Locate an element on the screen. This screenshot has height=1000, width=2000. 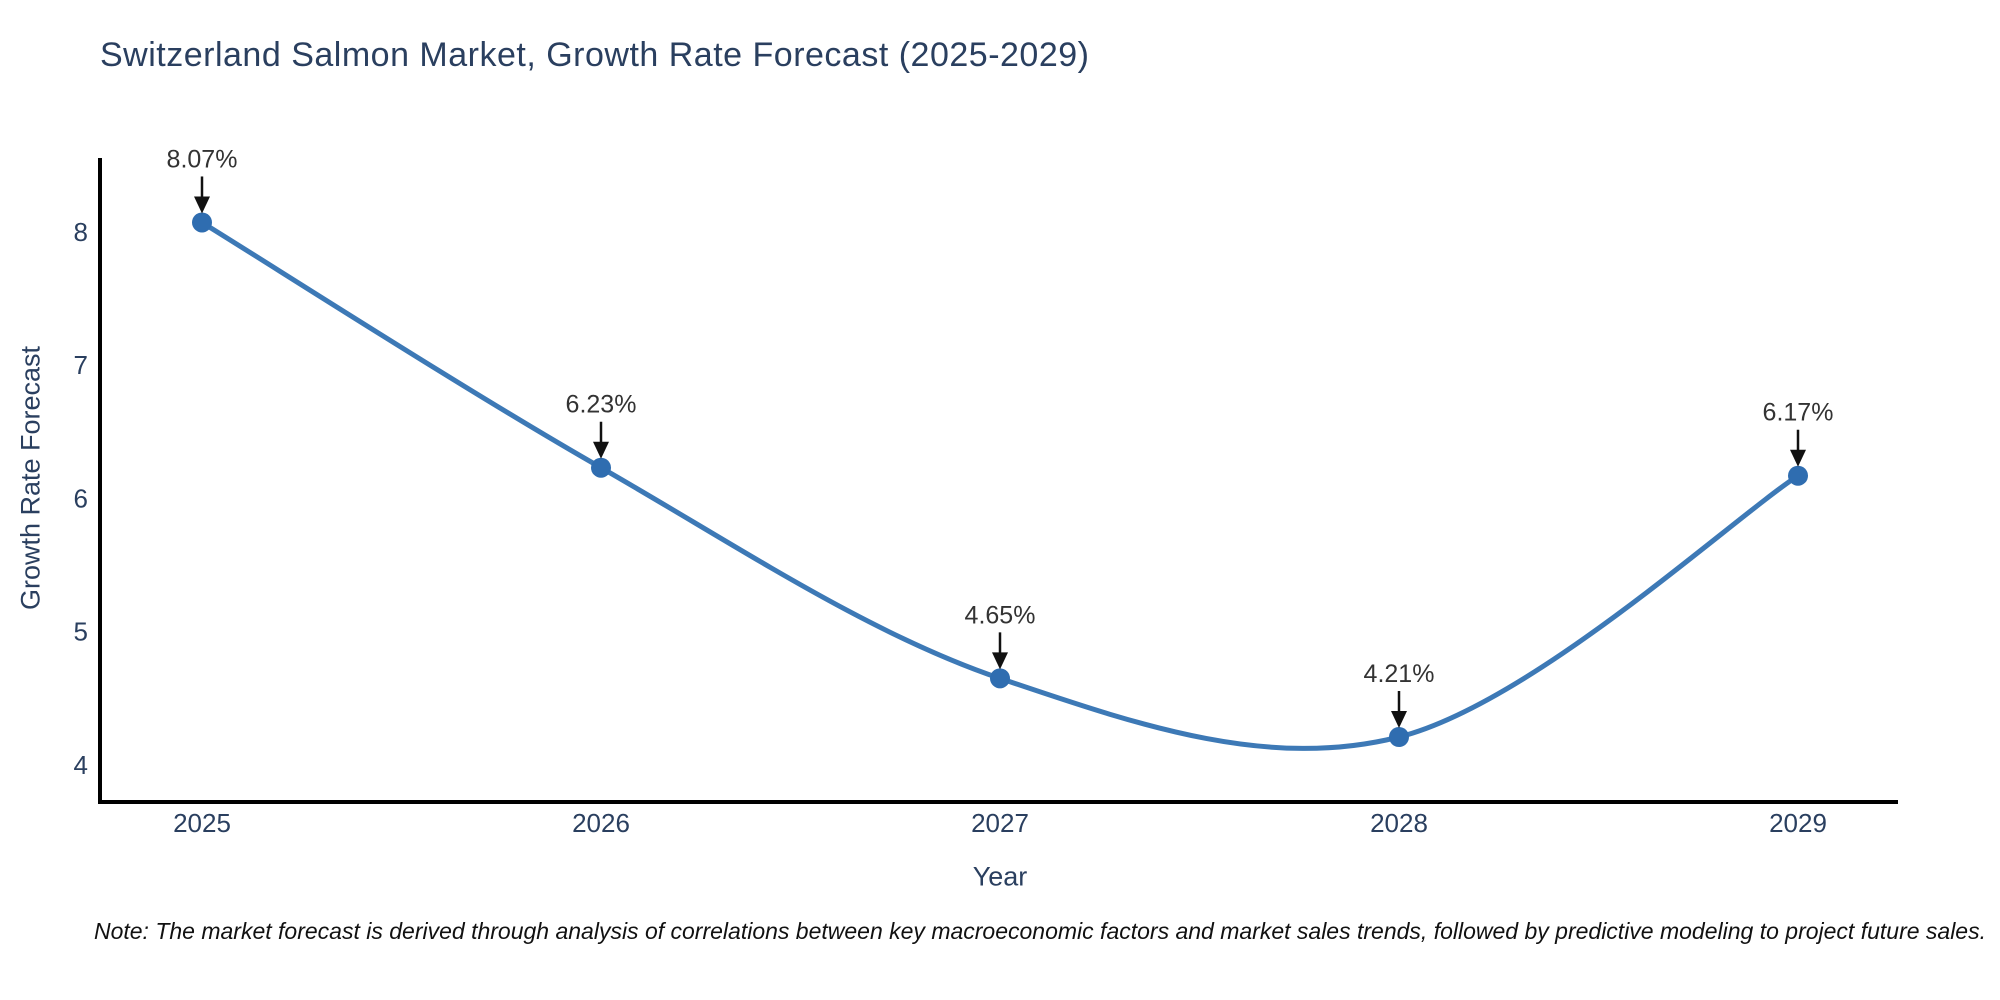
y-axis-title: Growth Rate Forecast is located at coordinates (30, 478).